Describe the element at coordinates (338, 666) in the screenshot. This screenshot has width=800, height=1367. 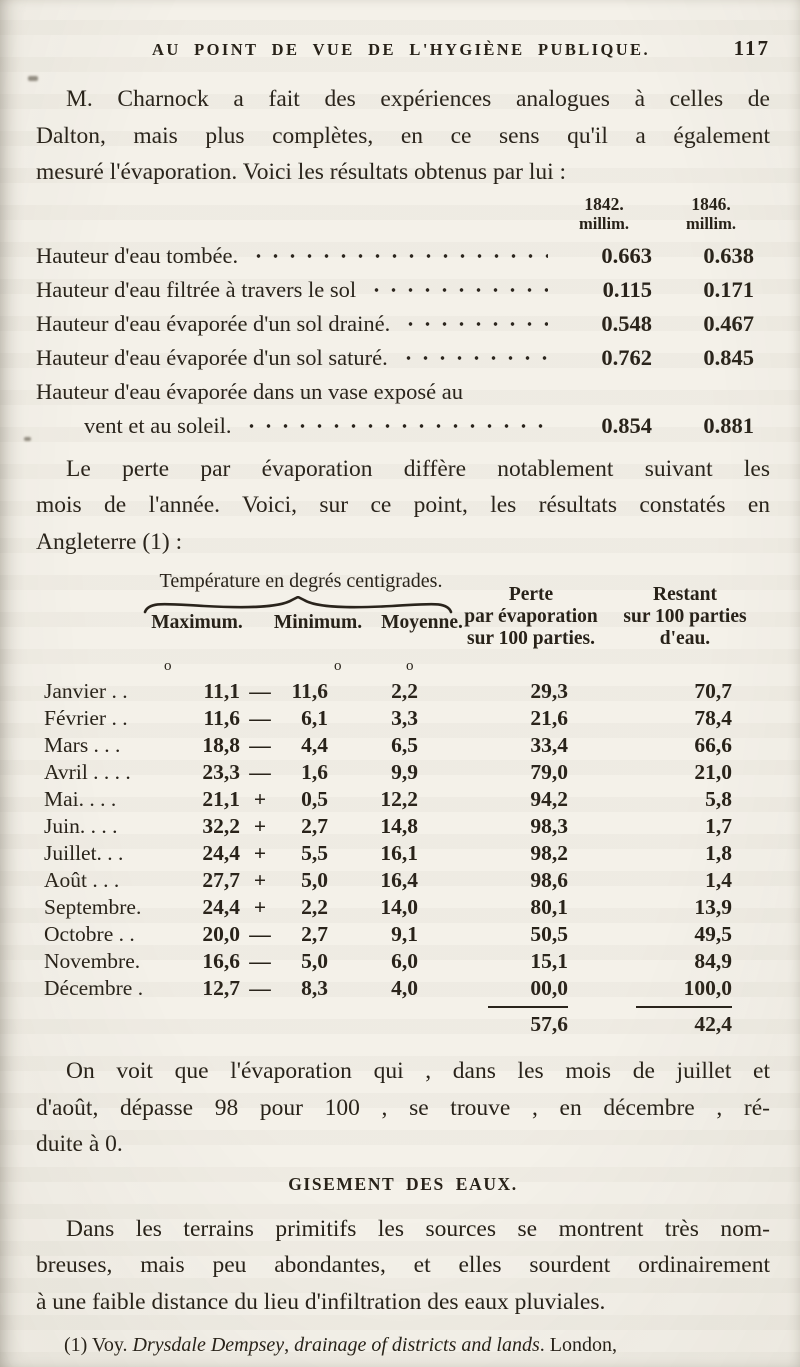
I see `degree-mark: o` at that location.